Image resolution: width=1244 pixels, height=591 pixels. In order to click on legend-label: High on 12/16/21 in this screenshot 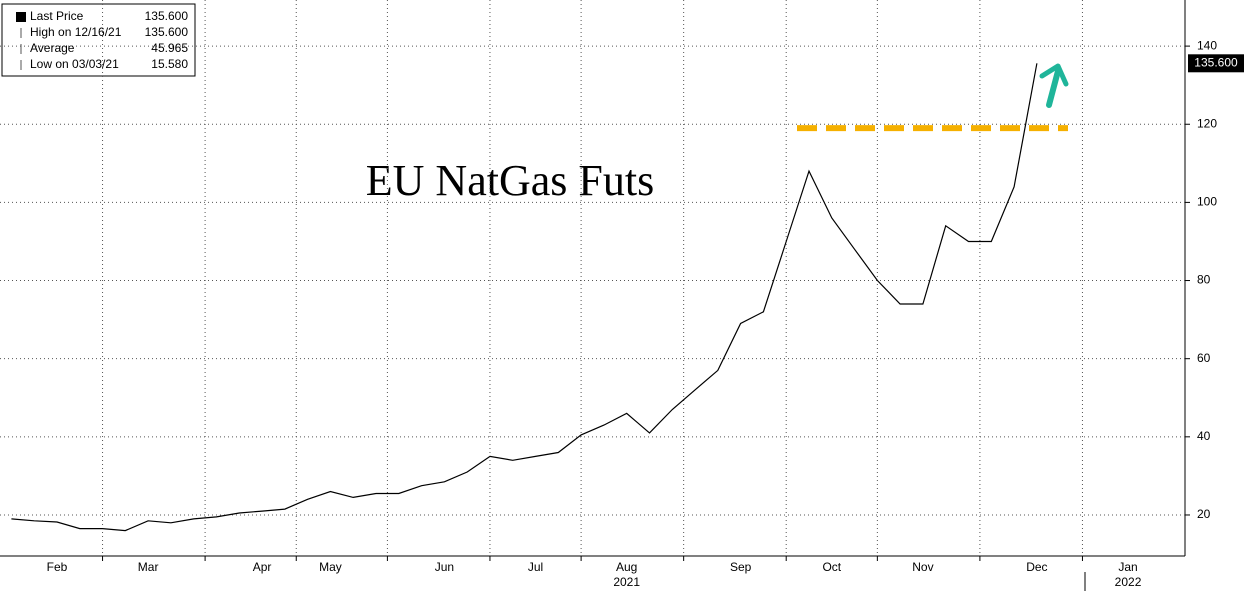, I will do `click(76, 32)`.